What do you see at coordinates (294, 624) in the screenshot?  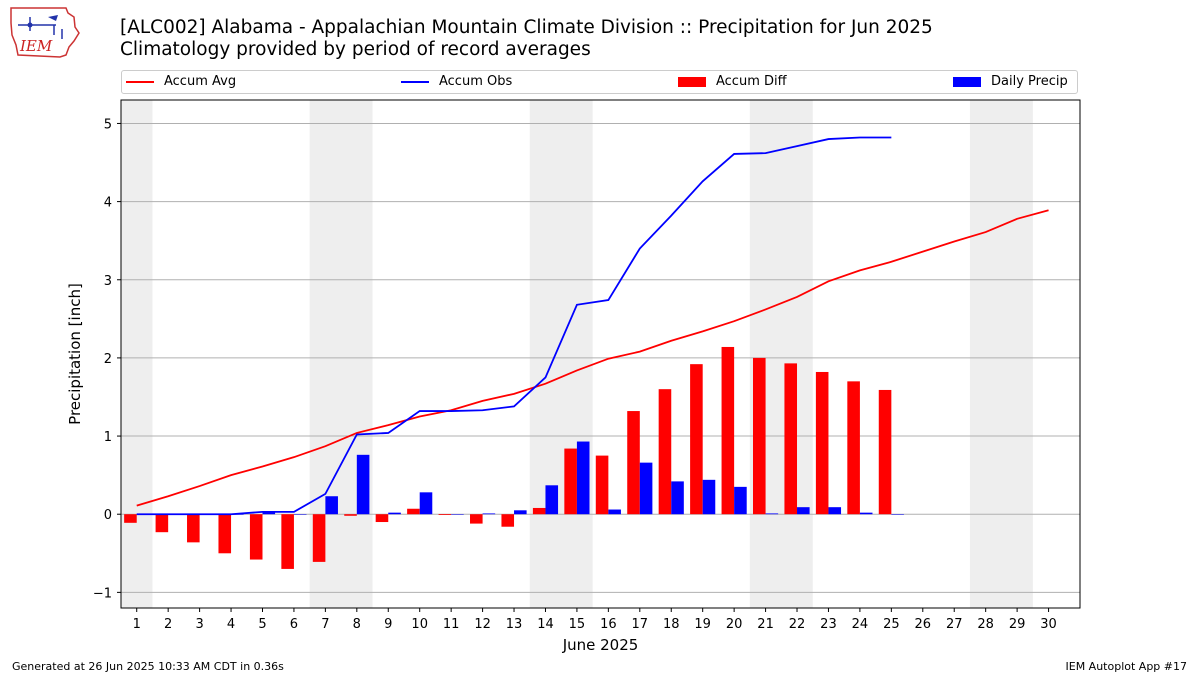 I see `x-tick-label: 6` at bounding box center [294, 624].